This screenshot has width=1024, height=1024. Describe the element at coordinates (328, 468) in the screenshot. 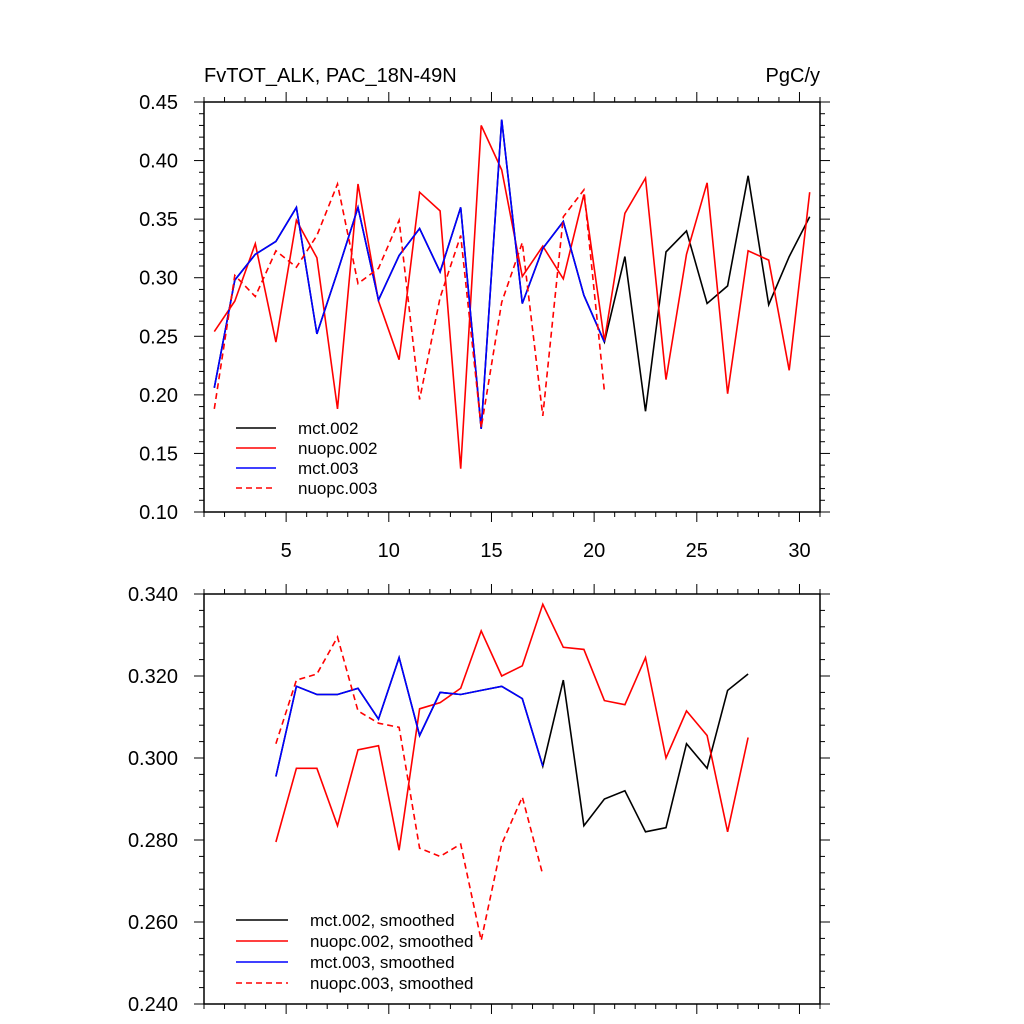

I see `legend-label: mct.003` at that location.